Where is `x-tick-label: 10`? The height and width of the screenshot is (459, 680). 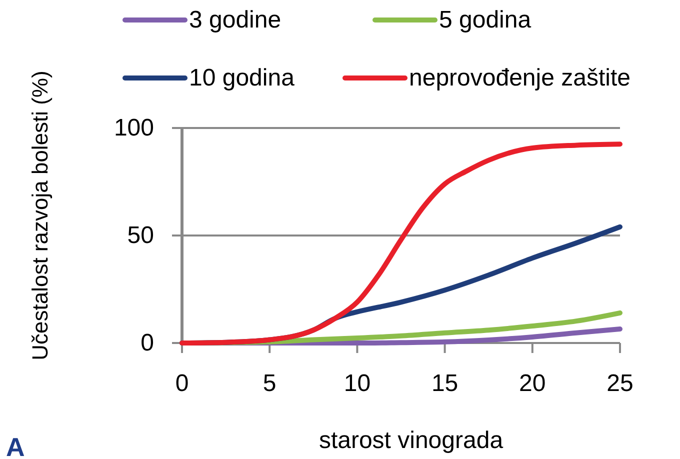
x-tick-label: 10 is located at coordinates (357, 383).